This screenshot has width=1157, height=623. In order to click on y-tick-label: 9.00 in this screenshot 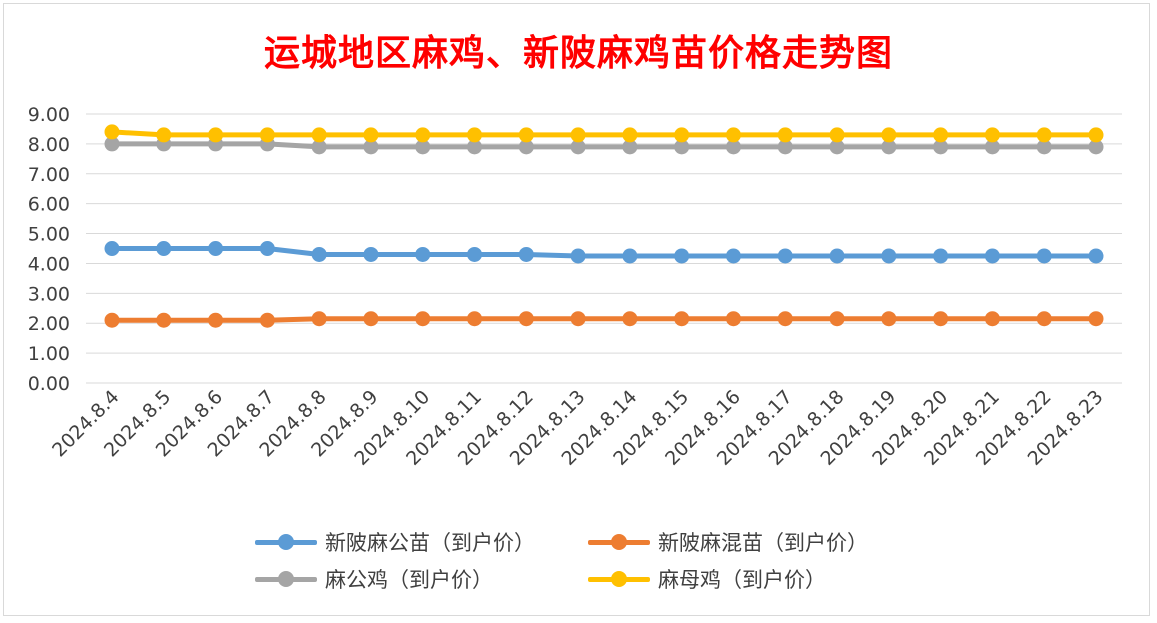, I will do `click(49, 115)`.